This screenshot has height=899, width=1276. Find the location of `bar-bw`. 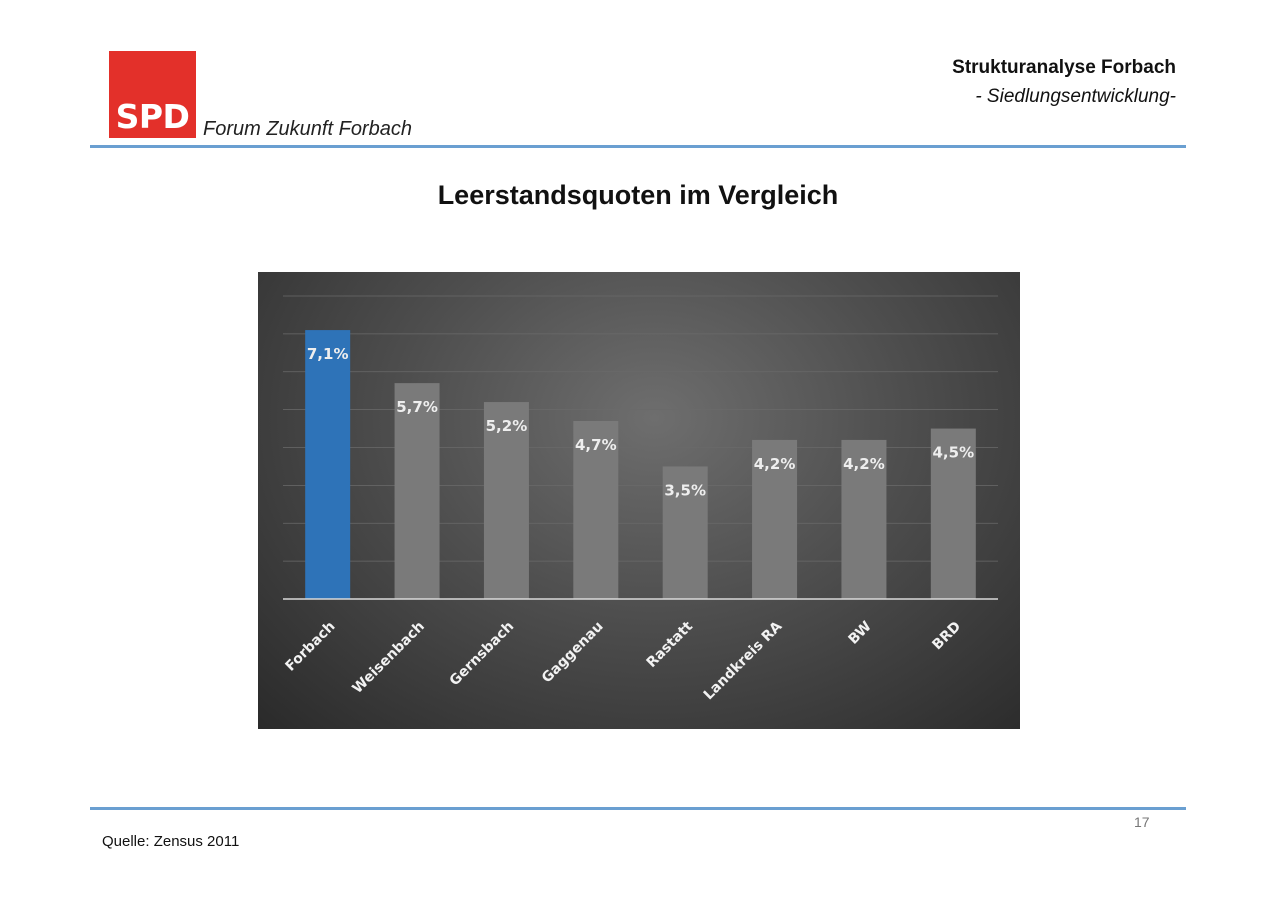

bar-bw is located at coordinates (864, 519).